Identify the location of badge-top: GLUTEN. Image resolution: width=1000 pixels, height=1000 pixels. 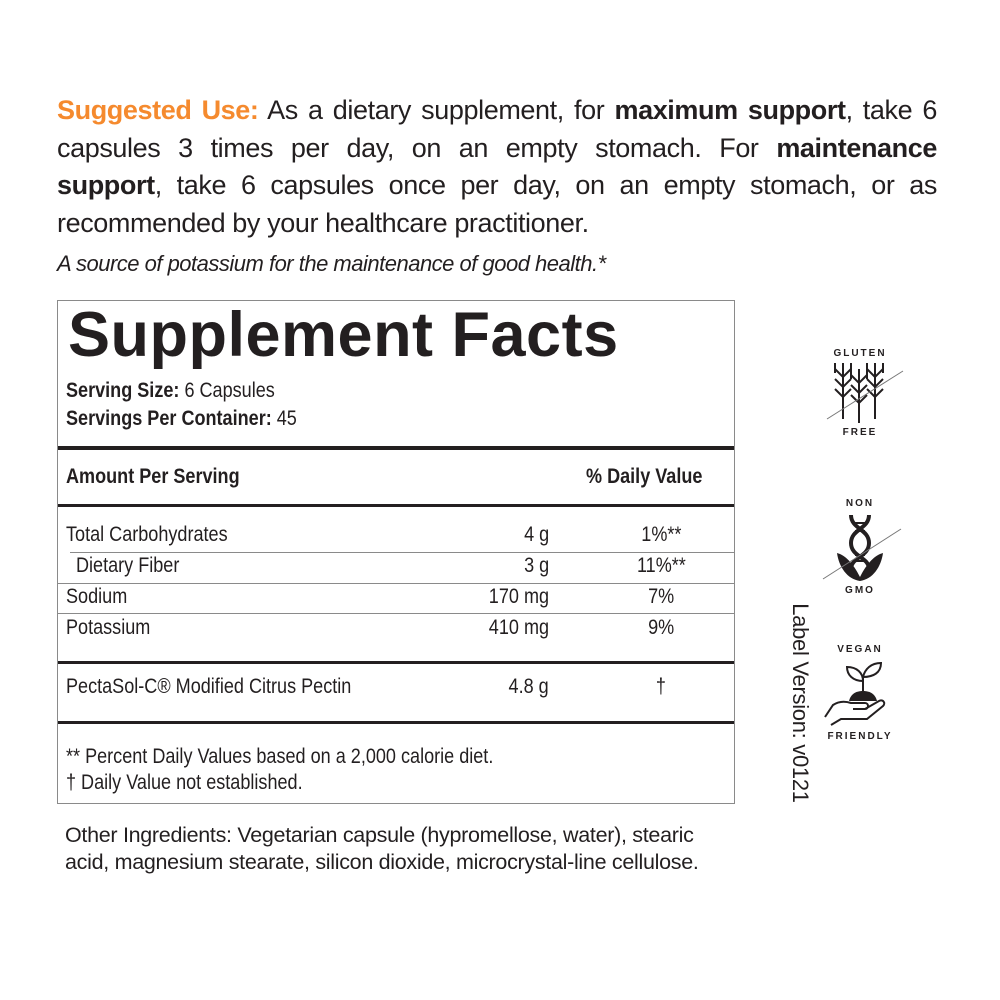
(860, 353).